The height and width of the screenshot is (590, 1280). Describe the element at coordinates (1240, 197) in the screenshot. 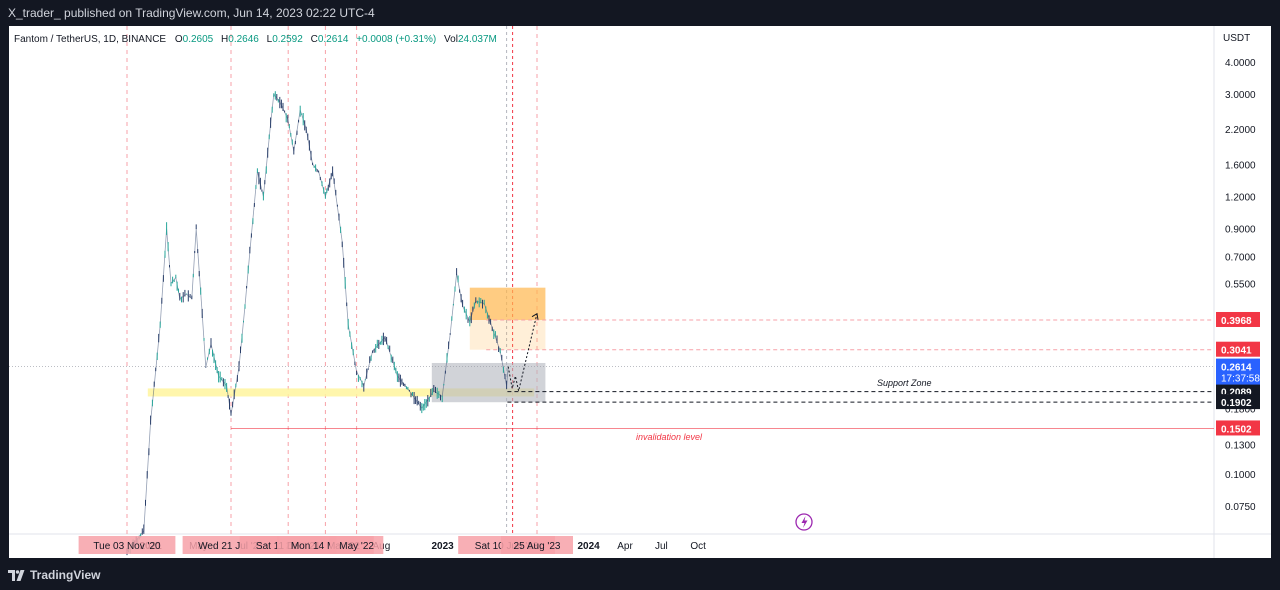

I see `y-tick-4: 1.2000` at that location.